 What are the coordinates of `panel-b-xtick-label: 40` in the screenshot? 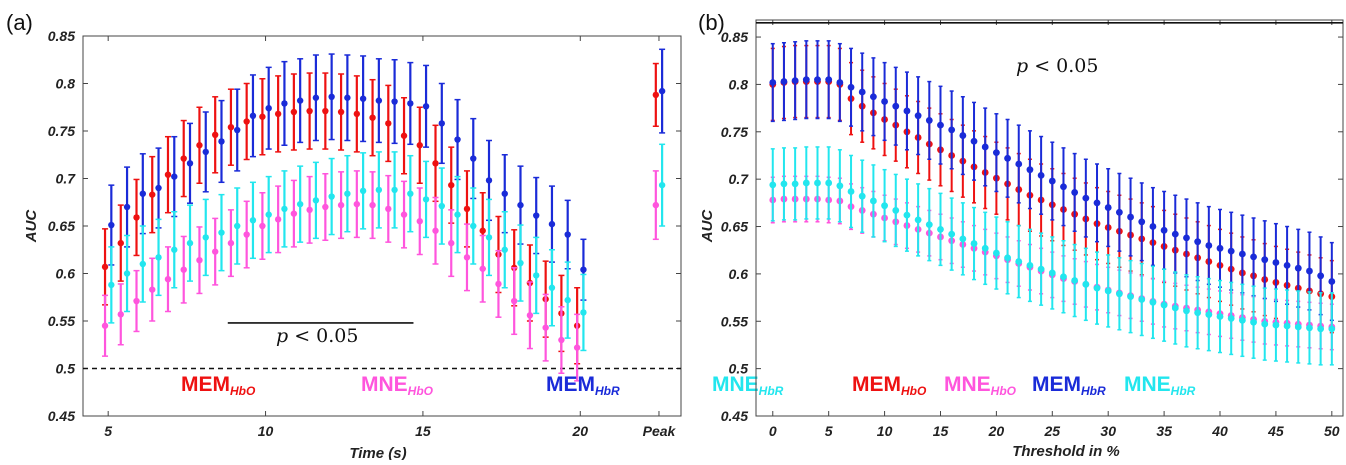 It's located at (1219, 431).